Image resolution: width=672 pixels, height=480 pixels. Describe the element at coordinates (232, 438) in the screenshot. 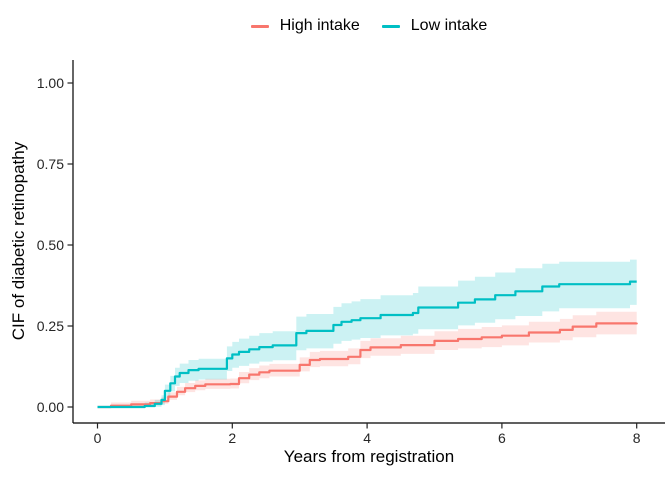

I see `x-tick-label: 2` at that location.